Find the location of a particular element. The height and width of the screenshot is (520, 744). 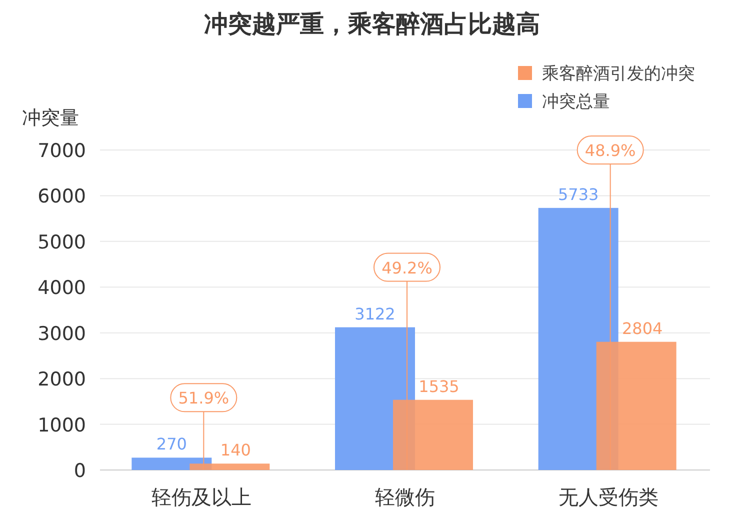

y-tick-label: 0 is located at coordinates (80, 471).